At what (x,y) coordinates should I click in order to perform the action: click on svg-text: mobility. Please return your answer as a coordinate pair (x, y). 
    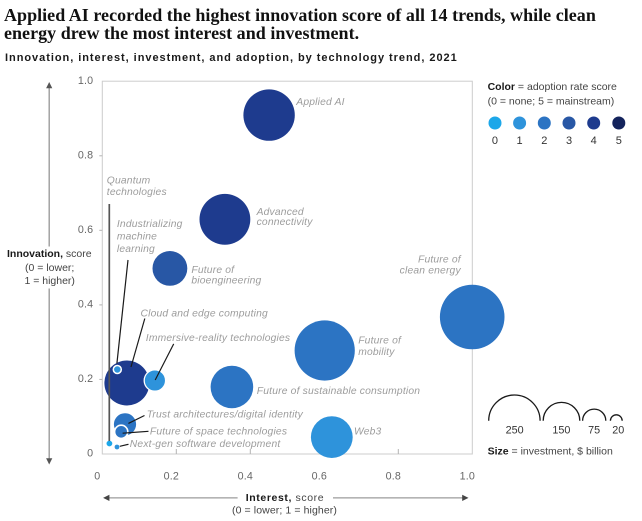
    Looking at the image, I should click on (376, 352).